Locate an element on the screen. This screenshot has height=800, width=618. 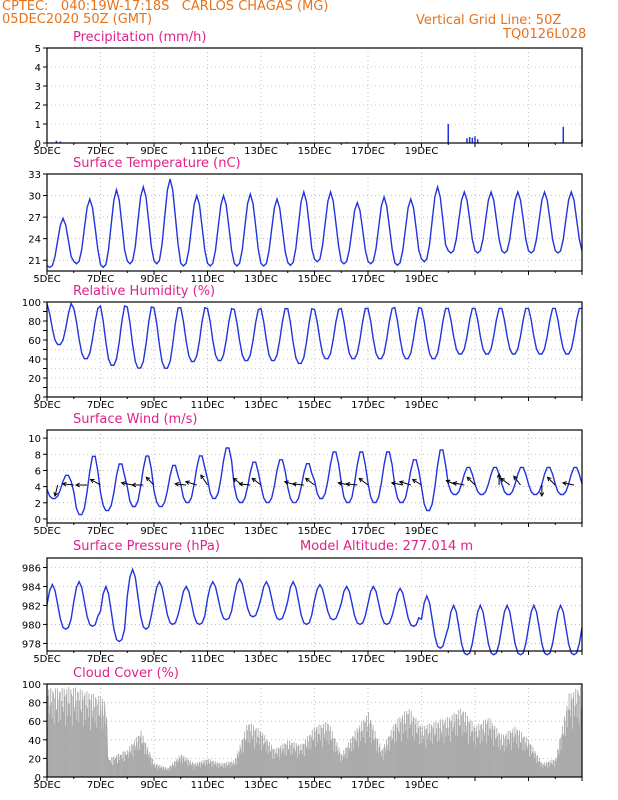
ylabel-rh: 40 is located at coordinates (34, 360).